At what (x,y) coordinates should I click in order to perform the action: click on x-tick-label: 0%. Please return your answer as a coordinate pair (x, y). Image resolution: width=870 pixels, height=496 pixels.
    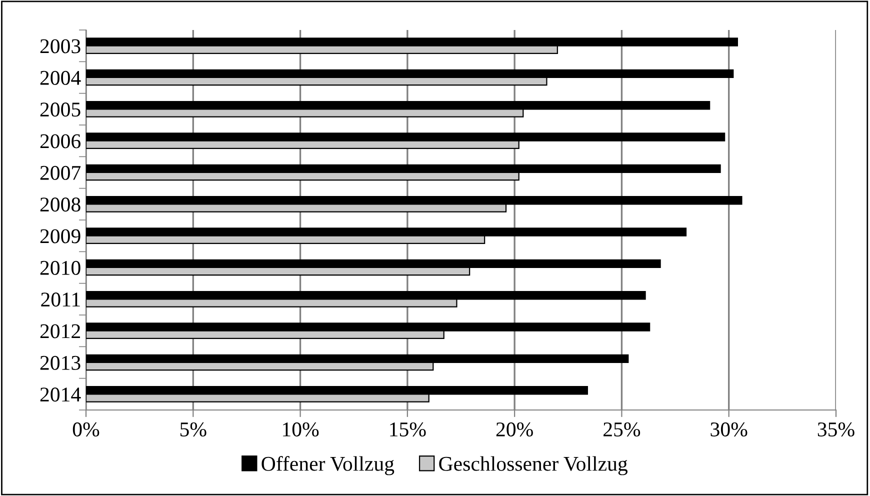
    Looking at the image, I should click on (86, 429).